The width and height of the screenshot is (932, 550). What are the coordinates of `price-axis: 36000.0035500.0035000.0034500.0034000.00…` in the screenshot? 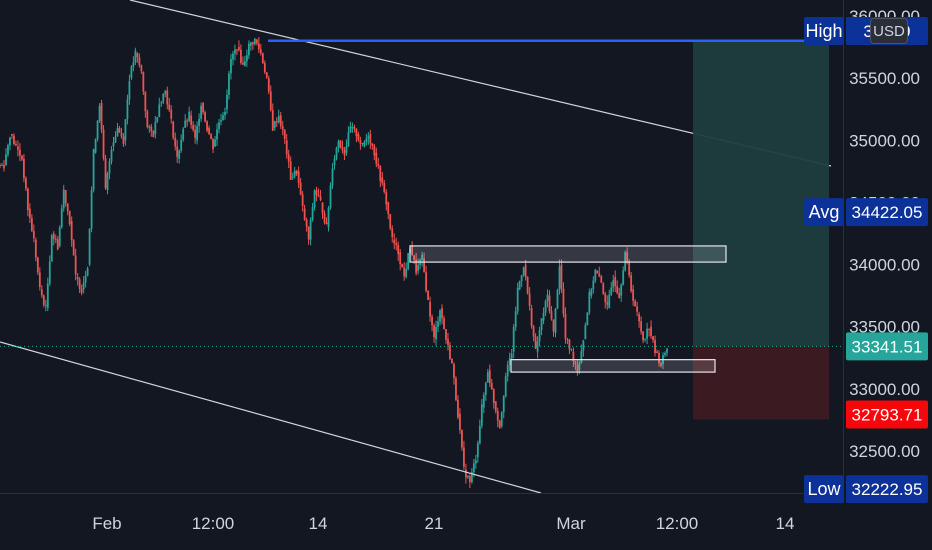 It's located at (887, 275).